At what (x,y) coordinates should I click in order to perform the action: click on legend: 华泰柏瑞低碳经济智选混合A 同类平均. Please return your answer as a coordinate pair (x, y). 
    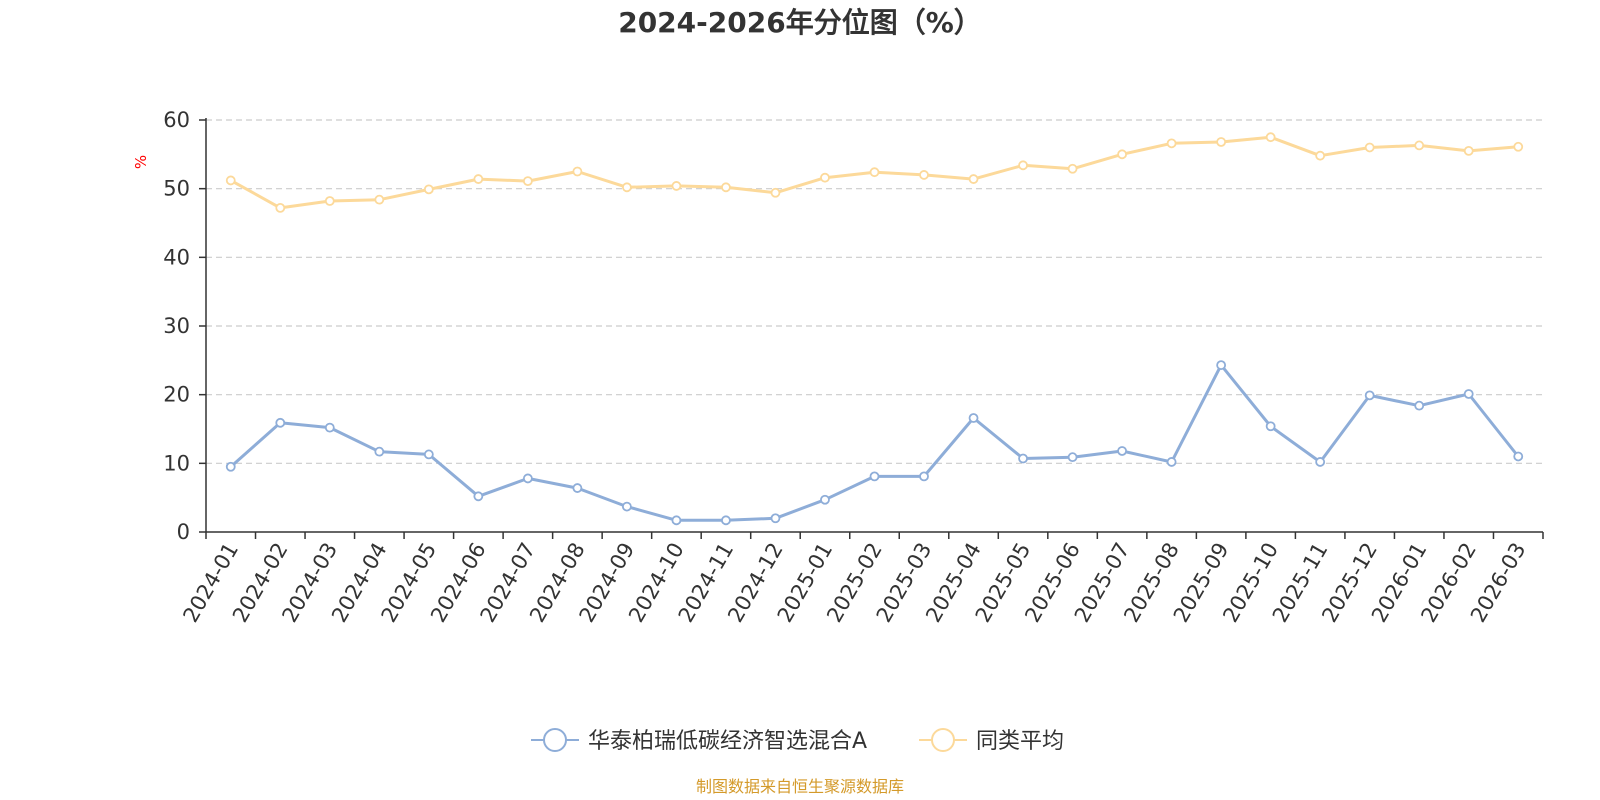
    Looking at the image, I should click on (797, 741).